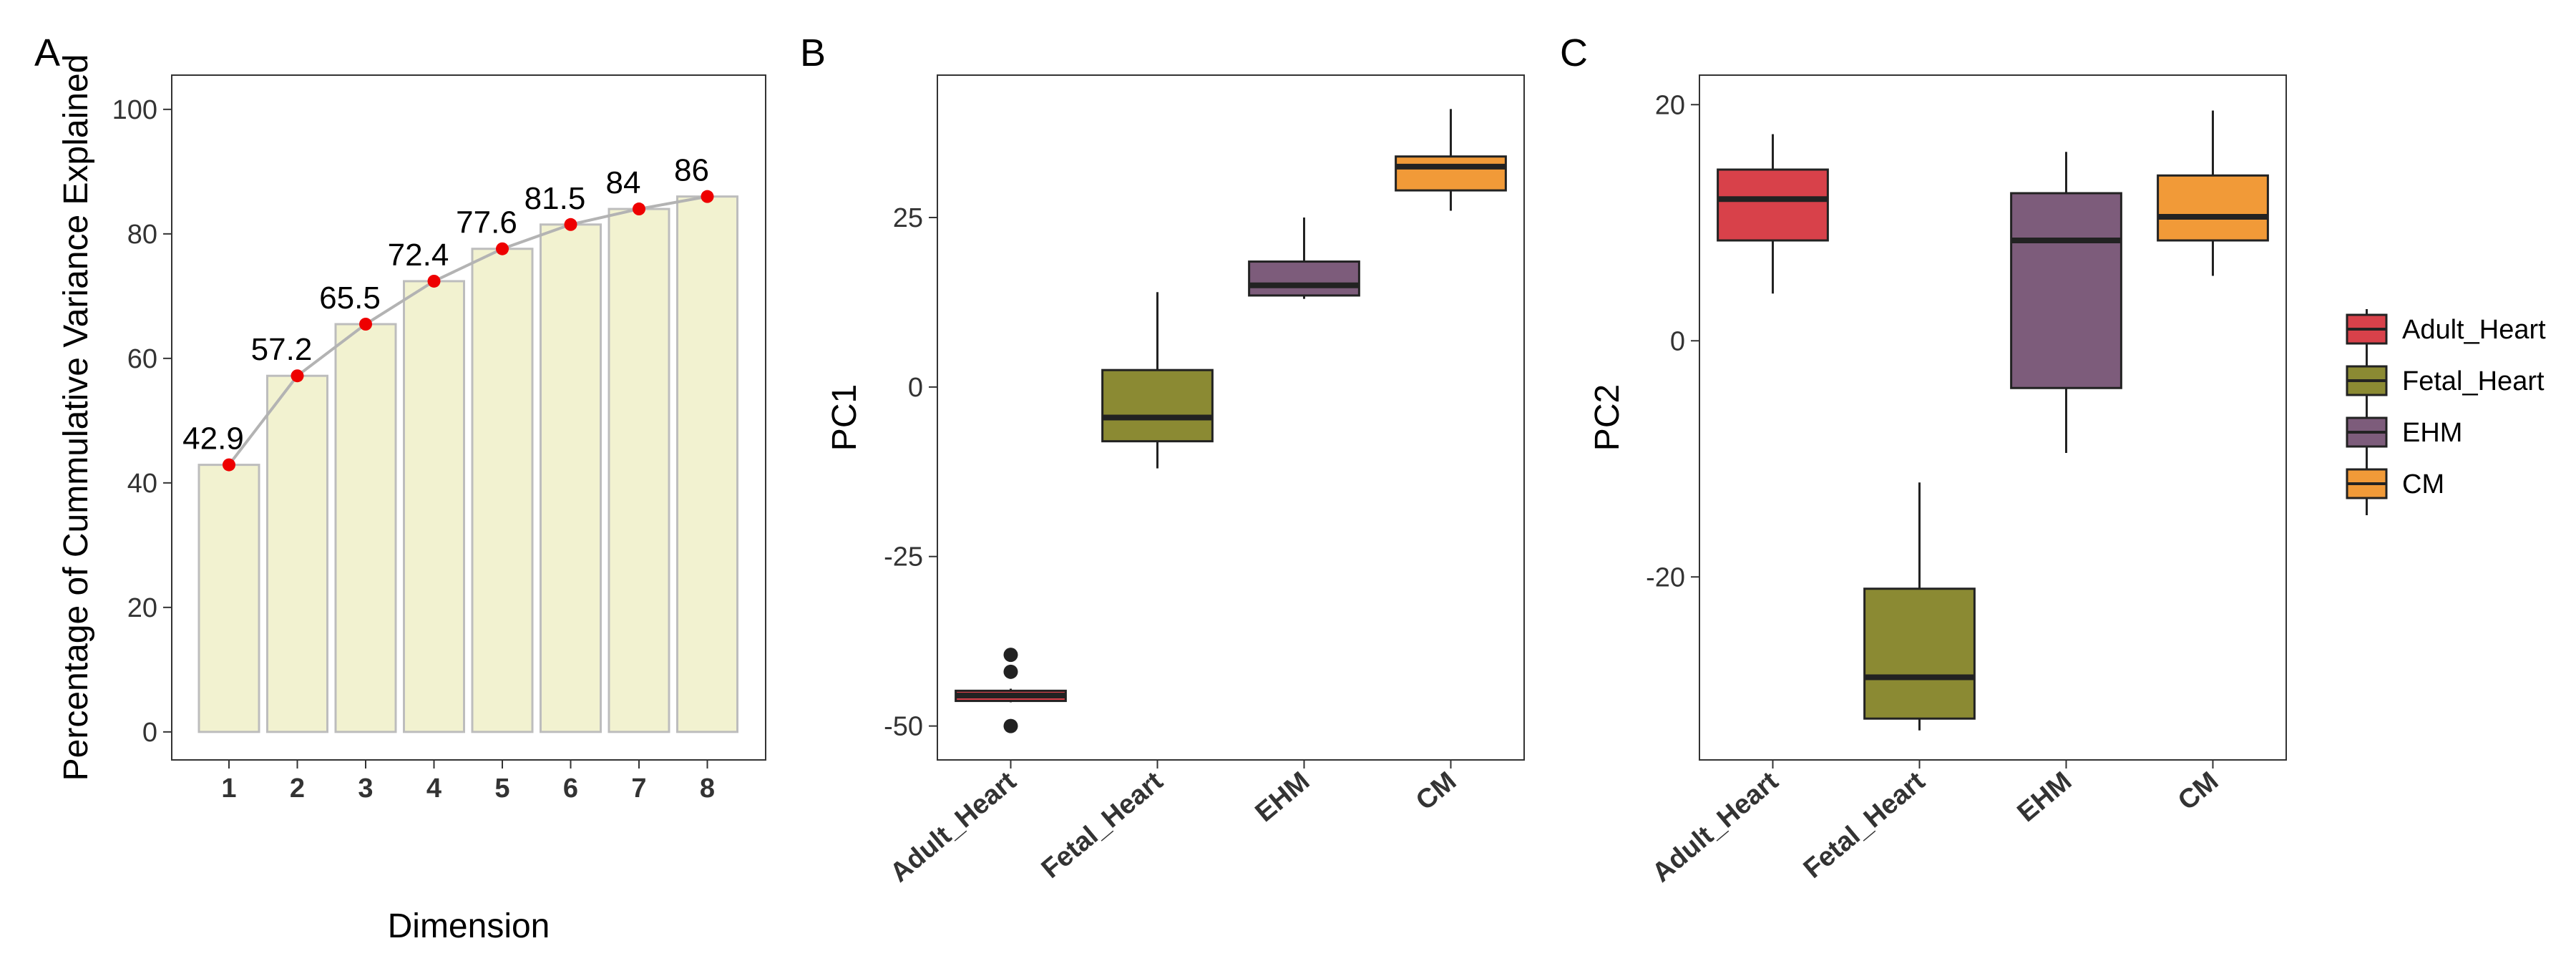 Image resolution: width=2576 pixels, height=966 pixels. What do you see at coordinates (1574, 52) in the screenshot?
I see `panel-label-c: C` at bounding box center [1574, 52].